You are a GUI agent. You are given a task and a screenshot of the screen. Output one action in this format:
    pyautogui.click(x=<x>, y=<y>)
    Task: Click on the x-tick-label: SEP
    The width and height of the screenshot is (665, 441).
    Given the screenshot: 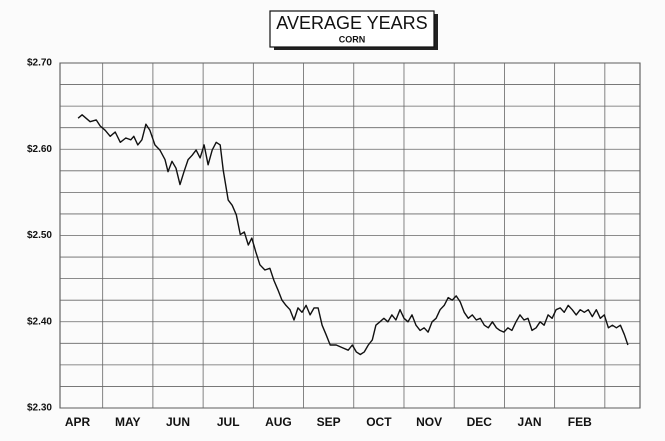 What is the action you would take?
    pyautogui.click(x=329, y=422)
    